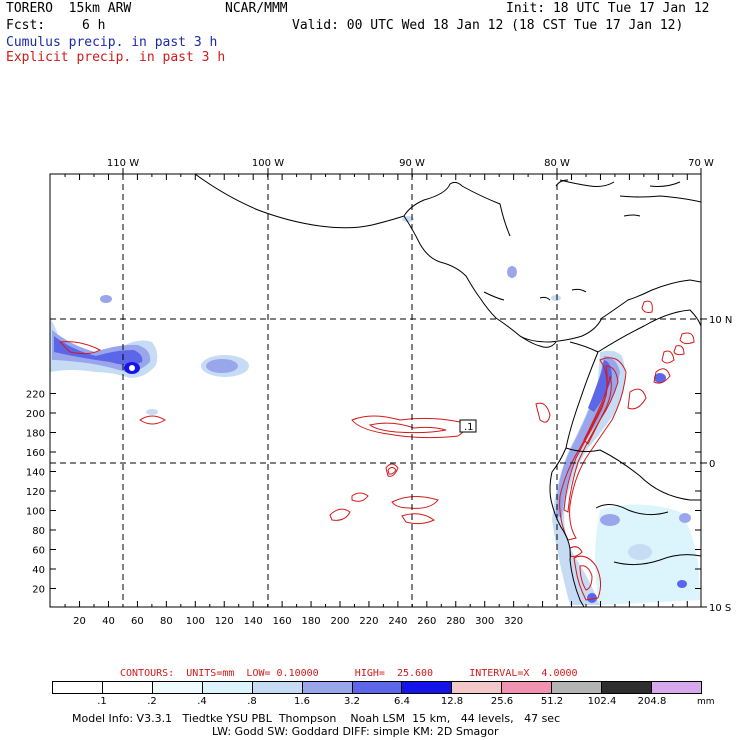 The image size is (740, 740). What do you see at coordinates (256, 8) in the screenshot?
I see `organization-label: NCAR/MMM` at bounding box center [256, 8].